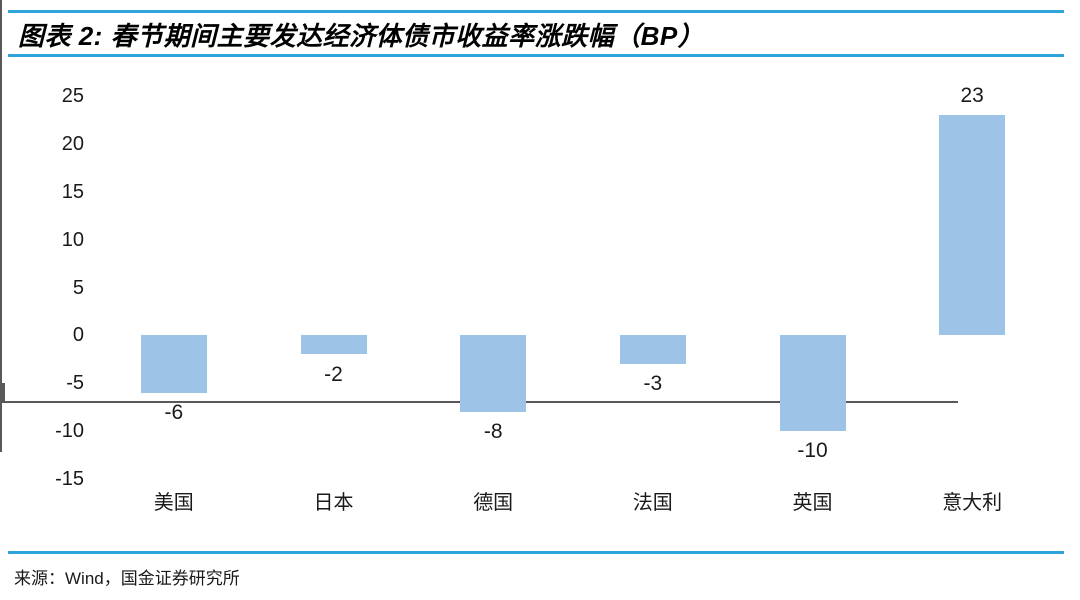 The width and height of the screenshot is (1080, 600). Describe the element at coordinates (72, 191) in the screenshot. I see `y-tick-label: 15` at that location.